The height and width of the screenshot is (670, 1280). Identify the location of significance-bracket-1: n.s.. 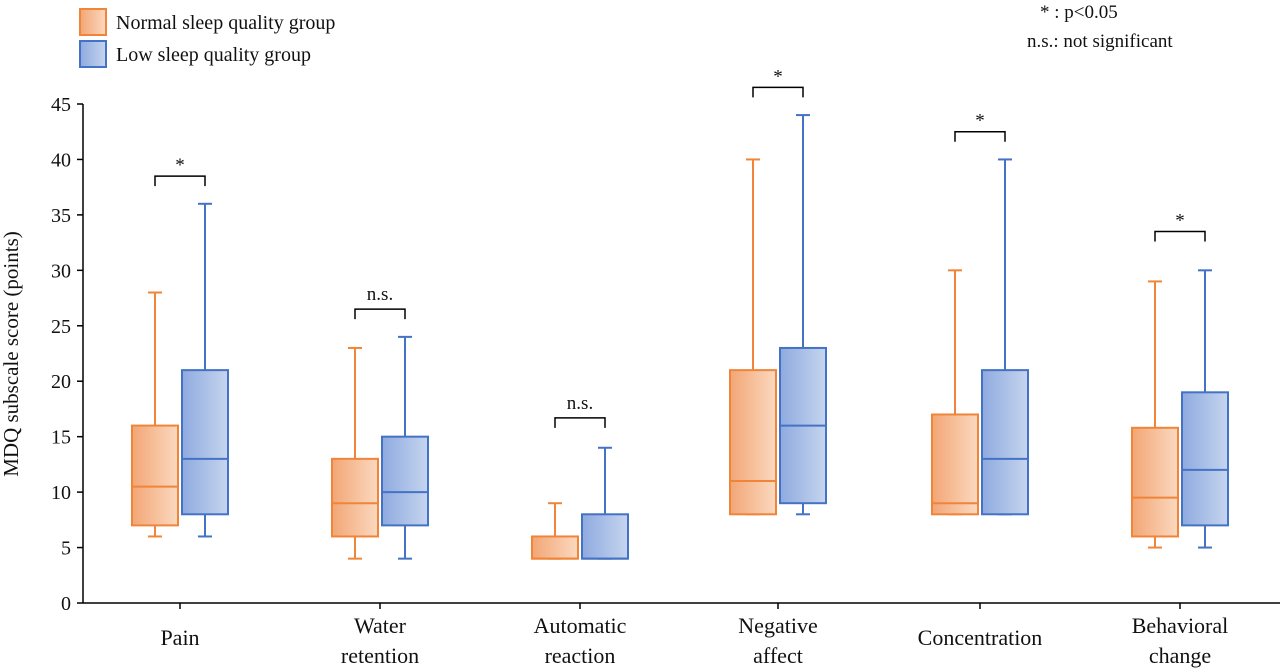
(380, 302).